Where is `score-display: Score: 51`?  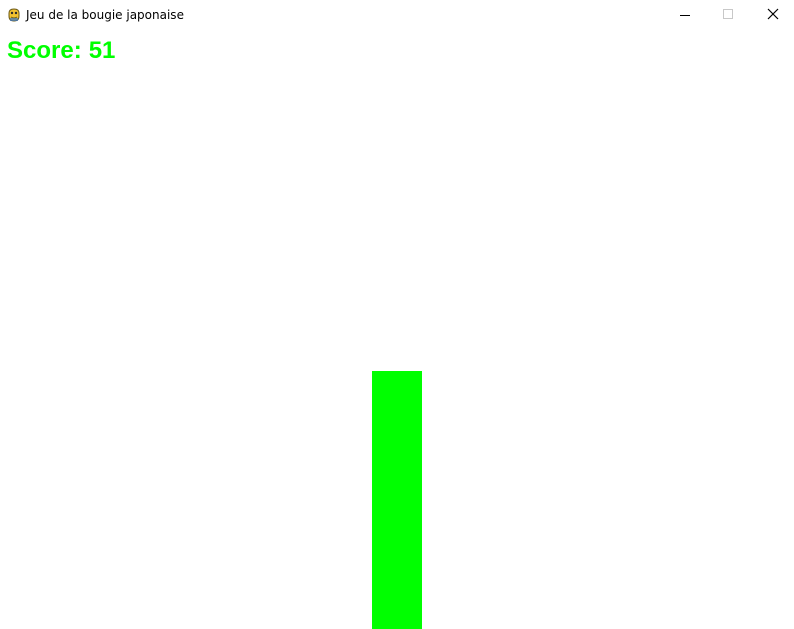
score-display: Score: 51 is located at coordinates (61, 51).